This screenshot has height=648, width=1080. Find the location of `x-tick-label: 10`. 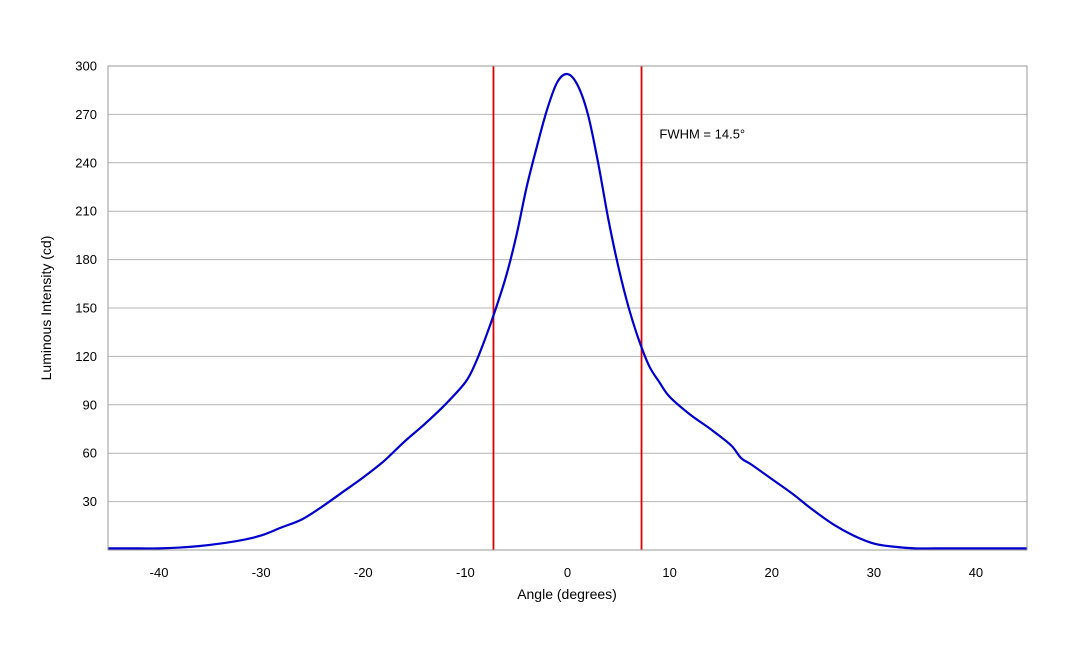

x-tick-label: 10 is located at coordinates (669, 572).